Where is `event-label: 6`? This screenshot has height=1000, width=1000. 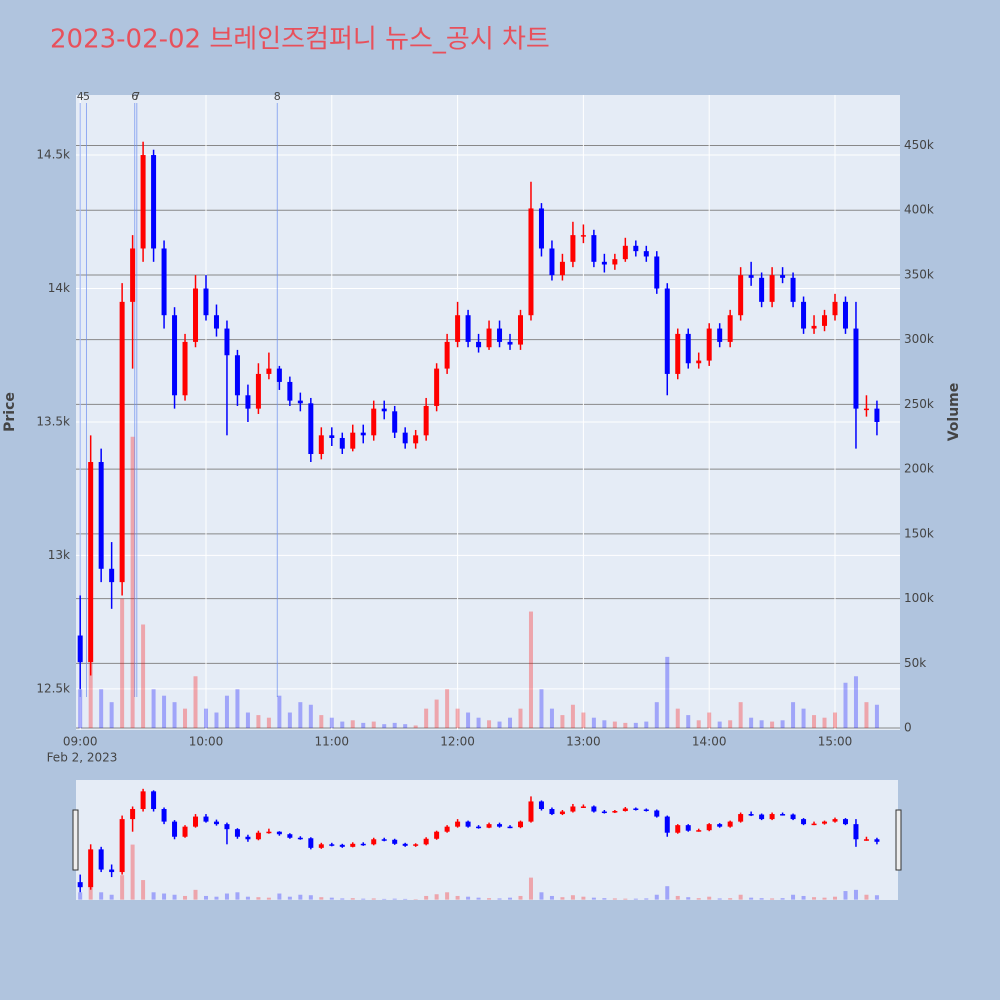
event-label: 6 is located at coordinates (134, 96).